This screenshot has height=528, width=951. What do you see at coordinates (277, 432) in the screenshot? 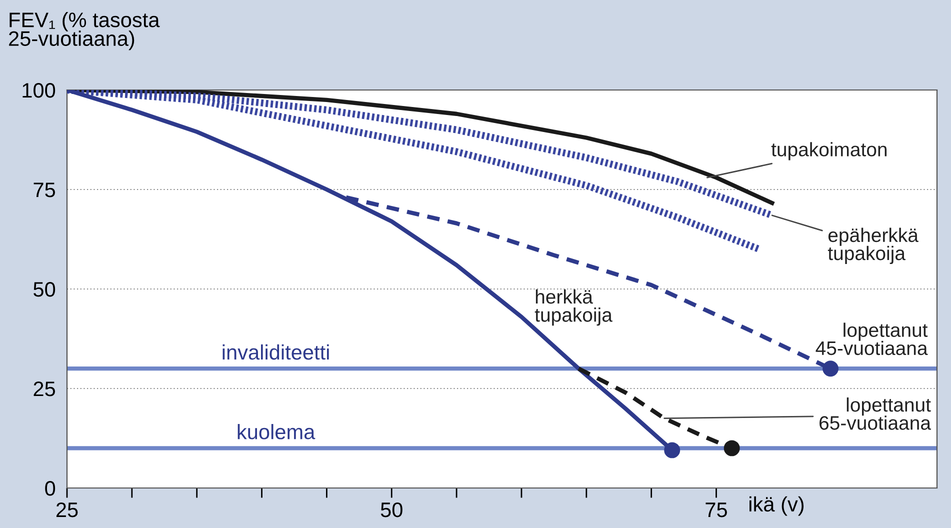
I see `ref-line-label: kuolema` at bounding box center [277, 432].